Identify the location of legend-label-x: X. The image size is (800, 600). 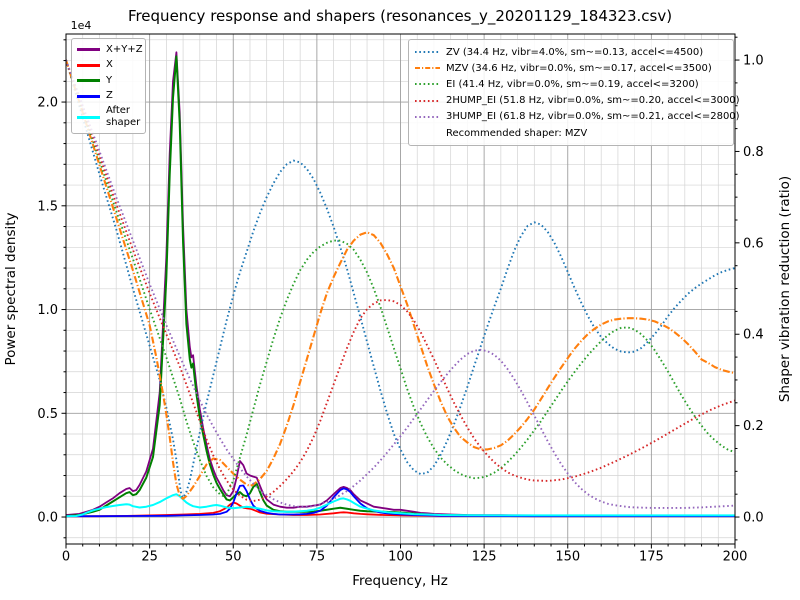
(109, 65).